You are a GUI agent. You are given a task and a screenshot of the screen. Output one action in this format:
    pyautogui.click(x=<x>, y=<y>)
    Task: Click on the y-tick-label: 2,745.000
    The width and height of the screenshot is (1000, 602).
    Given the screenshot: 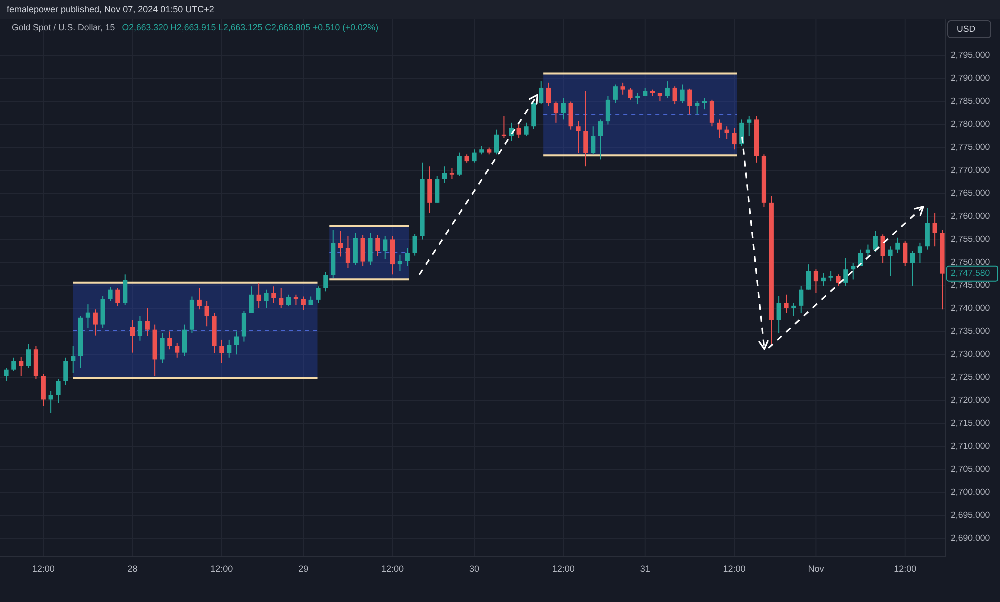 What is the action you would take?
    pyautogui.click(x=970, y=285)
    